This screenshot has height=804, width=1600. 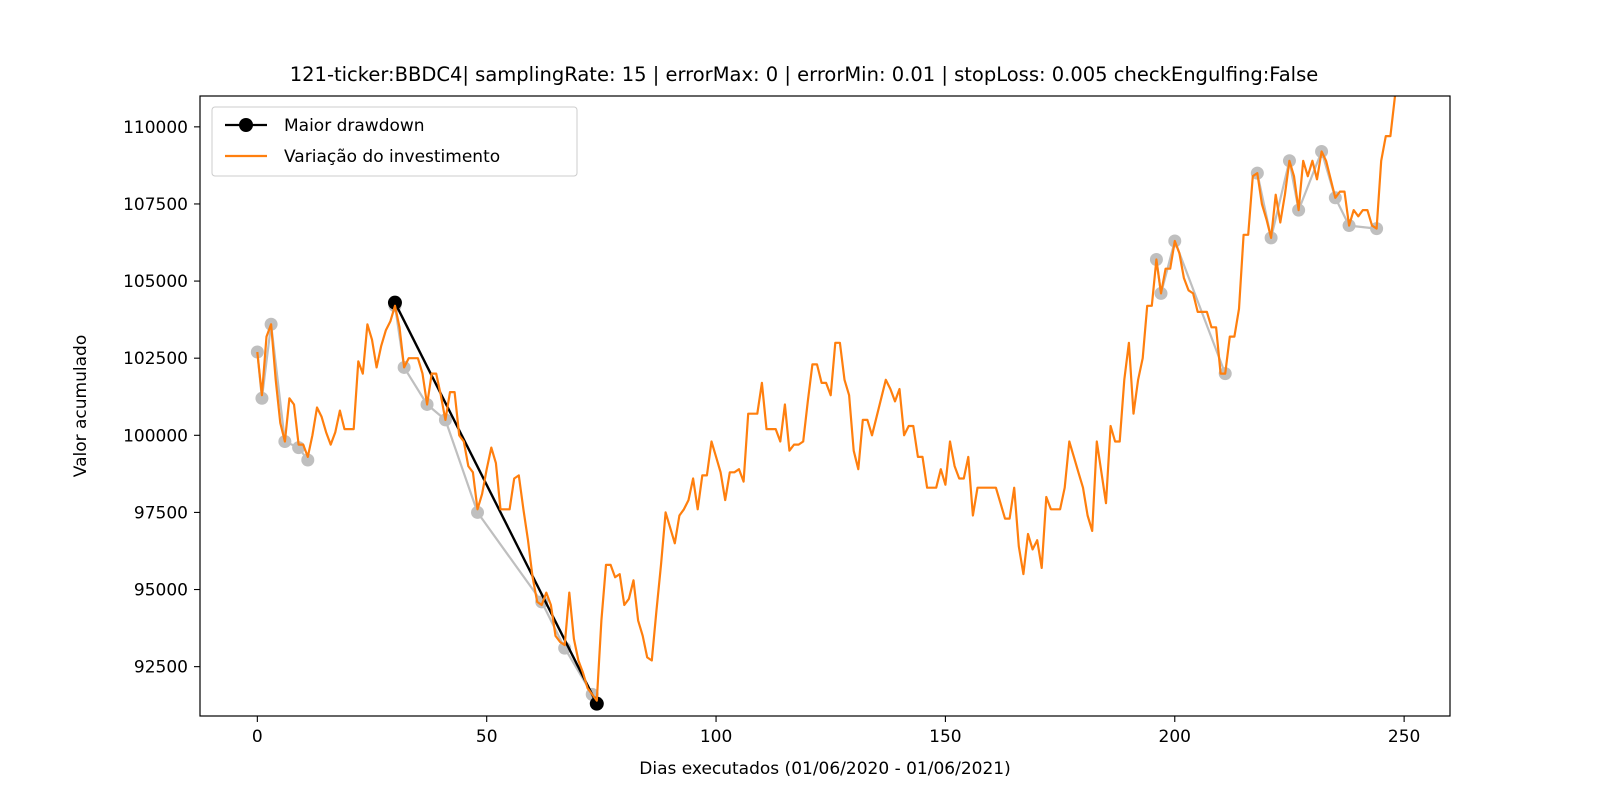 I want to click on y-tick-label: 110000, so click(x=155, y=128).